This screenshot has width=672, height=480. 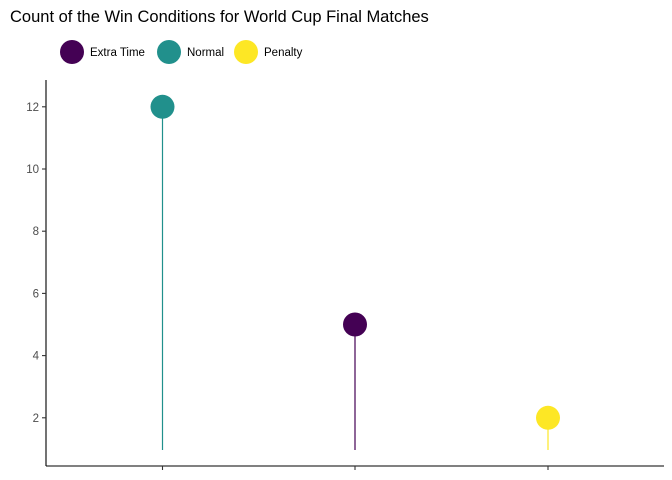 I want to click on y-tick-label: 12, so click(x=32, y=108).